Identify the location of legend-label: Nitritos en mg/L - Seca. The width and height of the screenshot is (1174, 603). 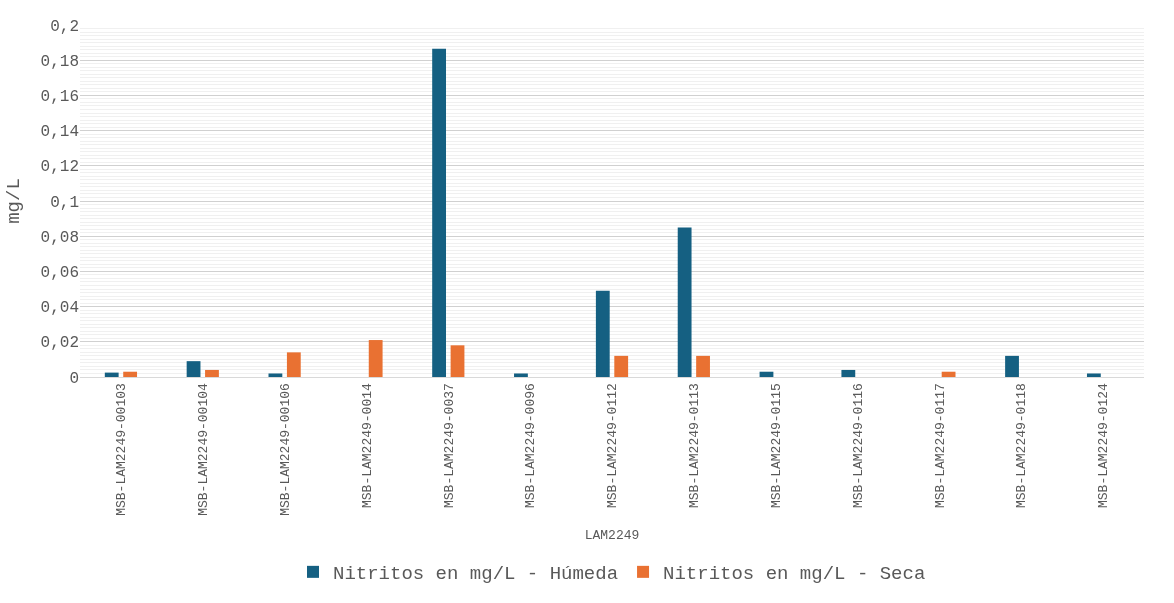
(794, 574).